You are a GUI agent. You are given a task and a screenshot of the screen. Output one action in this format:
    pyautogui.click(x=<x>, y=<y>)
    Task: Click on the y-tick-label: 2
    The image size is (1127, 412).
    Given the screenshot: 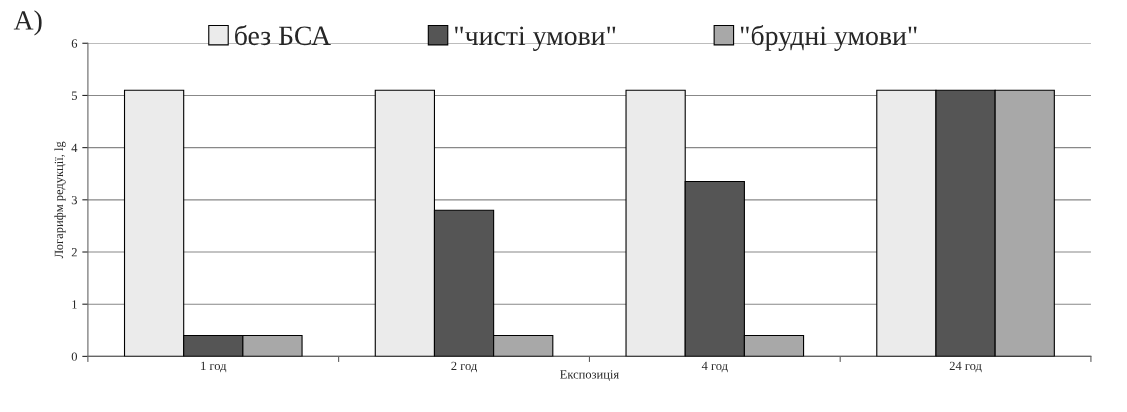 What is the action you would take?
    pyautogui.click(x=74, y=252)
    